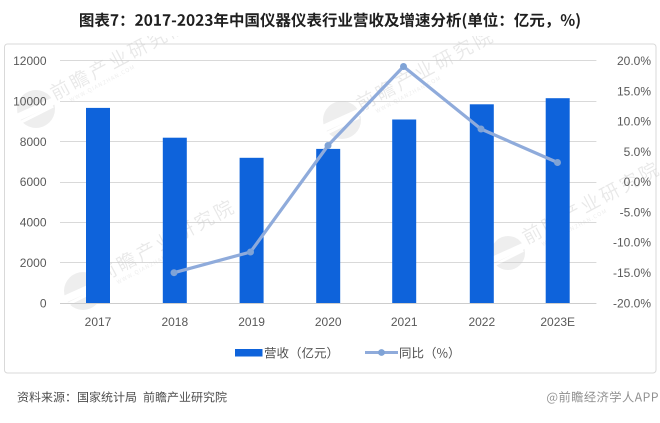 This screenshot has height=423, width=660. Describe the element at coordinates (33, 223) in the screenshot. I see `svg-text: 4000` at that location.